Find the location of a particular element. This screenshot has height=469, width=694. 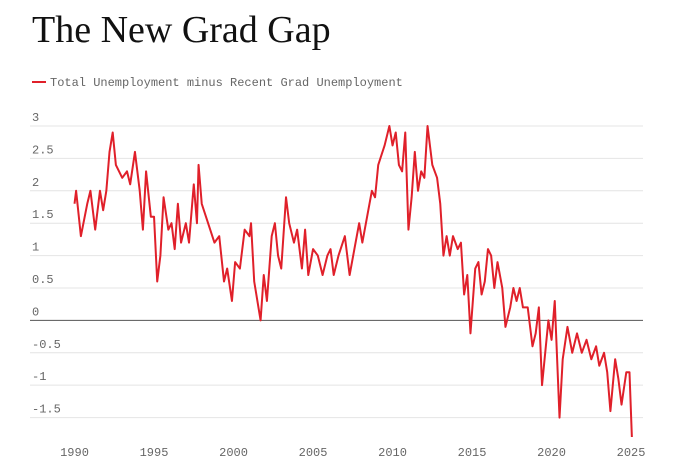

x-tick-label: 2005 is located at coordinates (313, 453).